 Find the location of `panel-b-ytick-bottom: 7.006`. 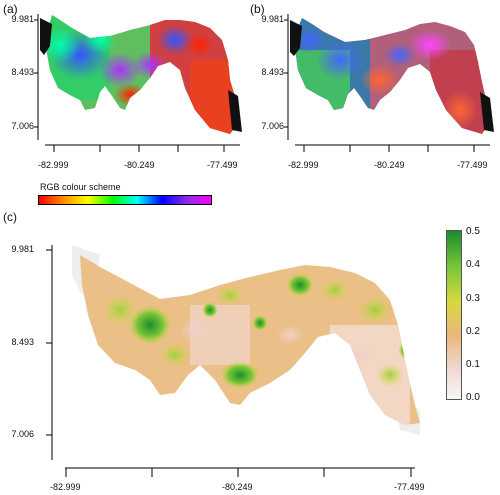

panel-b-ytick-bottom: 7.006 is located at coordinates (272, 126).